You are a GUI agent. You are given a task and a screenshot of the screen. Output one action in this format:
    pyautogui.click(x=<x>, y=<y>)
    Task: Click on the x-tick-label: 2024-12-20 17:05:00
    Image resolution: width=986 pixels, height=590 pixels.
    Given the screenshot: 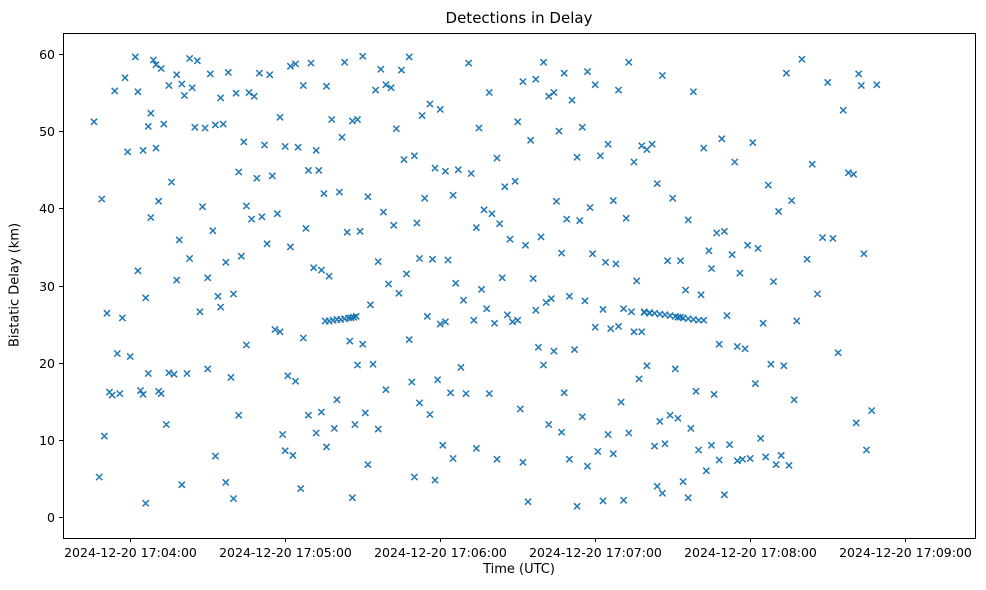 What is the action you would take?
    pyautogui.click(x=285, y=552)
    